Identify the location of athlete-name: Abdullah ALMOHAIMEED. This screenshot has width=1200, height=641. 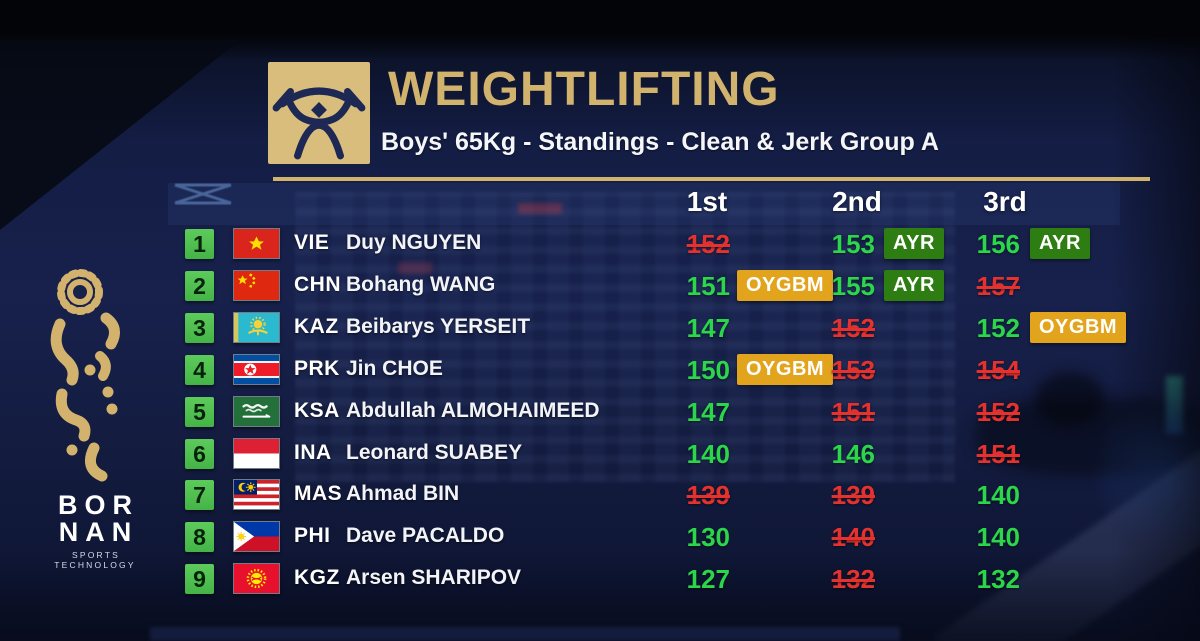
(473, 410).